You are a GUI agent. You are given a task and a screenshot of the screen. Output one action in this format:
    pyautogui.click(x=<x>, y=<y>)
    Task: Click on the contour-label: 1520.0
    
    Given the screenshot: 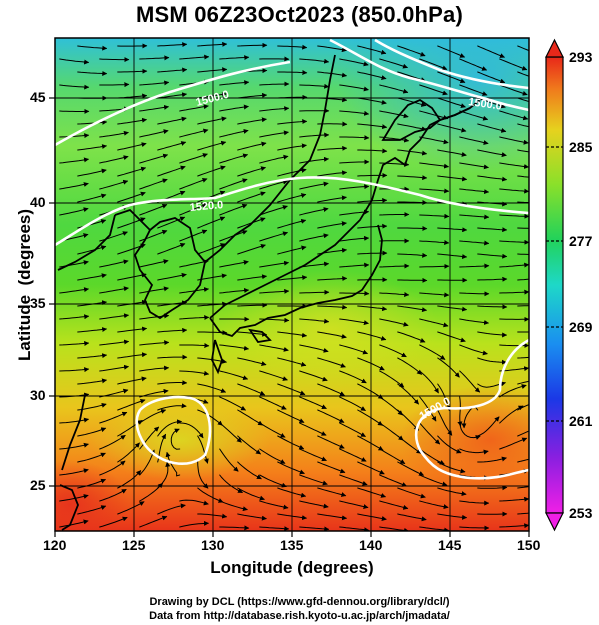 What is the action you would take?
    pyautogui.click(x=206, y=206)
    